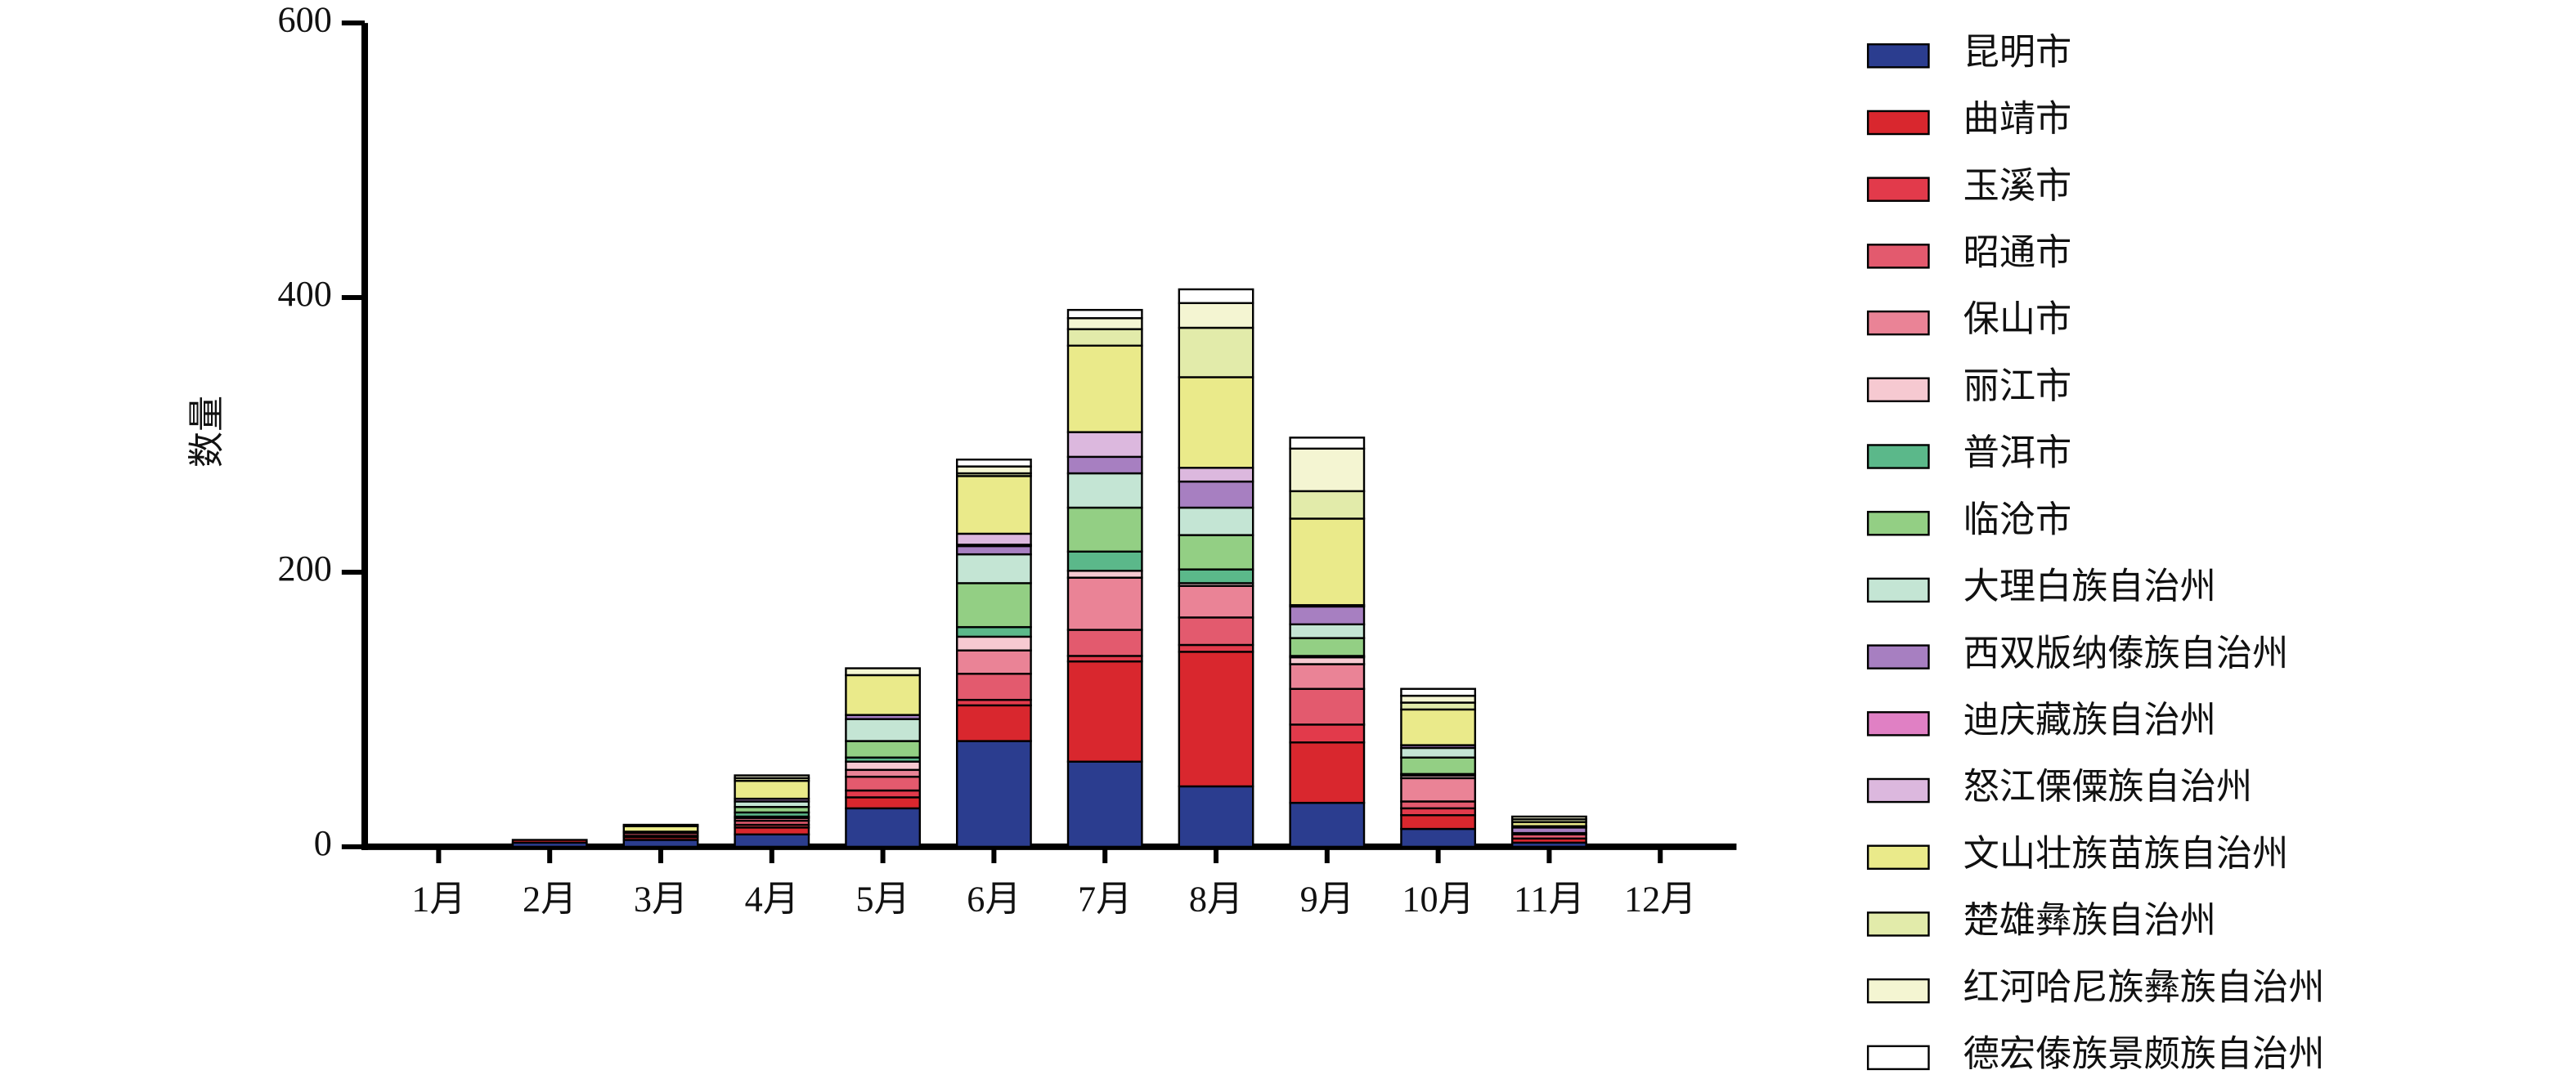 The width and height of the screenshot is (2576, 1088). I want to click on x-tick-label: 3月, so click(661, 899).